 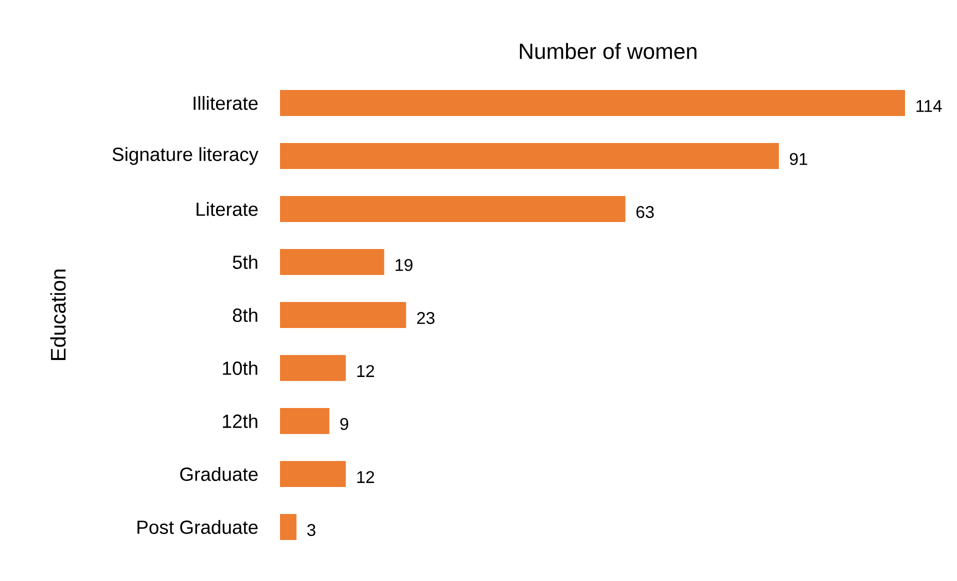 What do you see at coordinates (311, 530) in the screenshot?
I see `data-label: 3` at bounding box center [311, 530].